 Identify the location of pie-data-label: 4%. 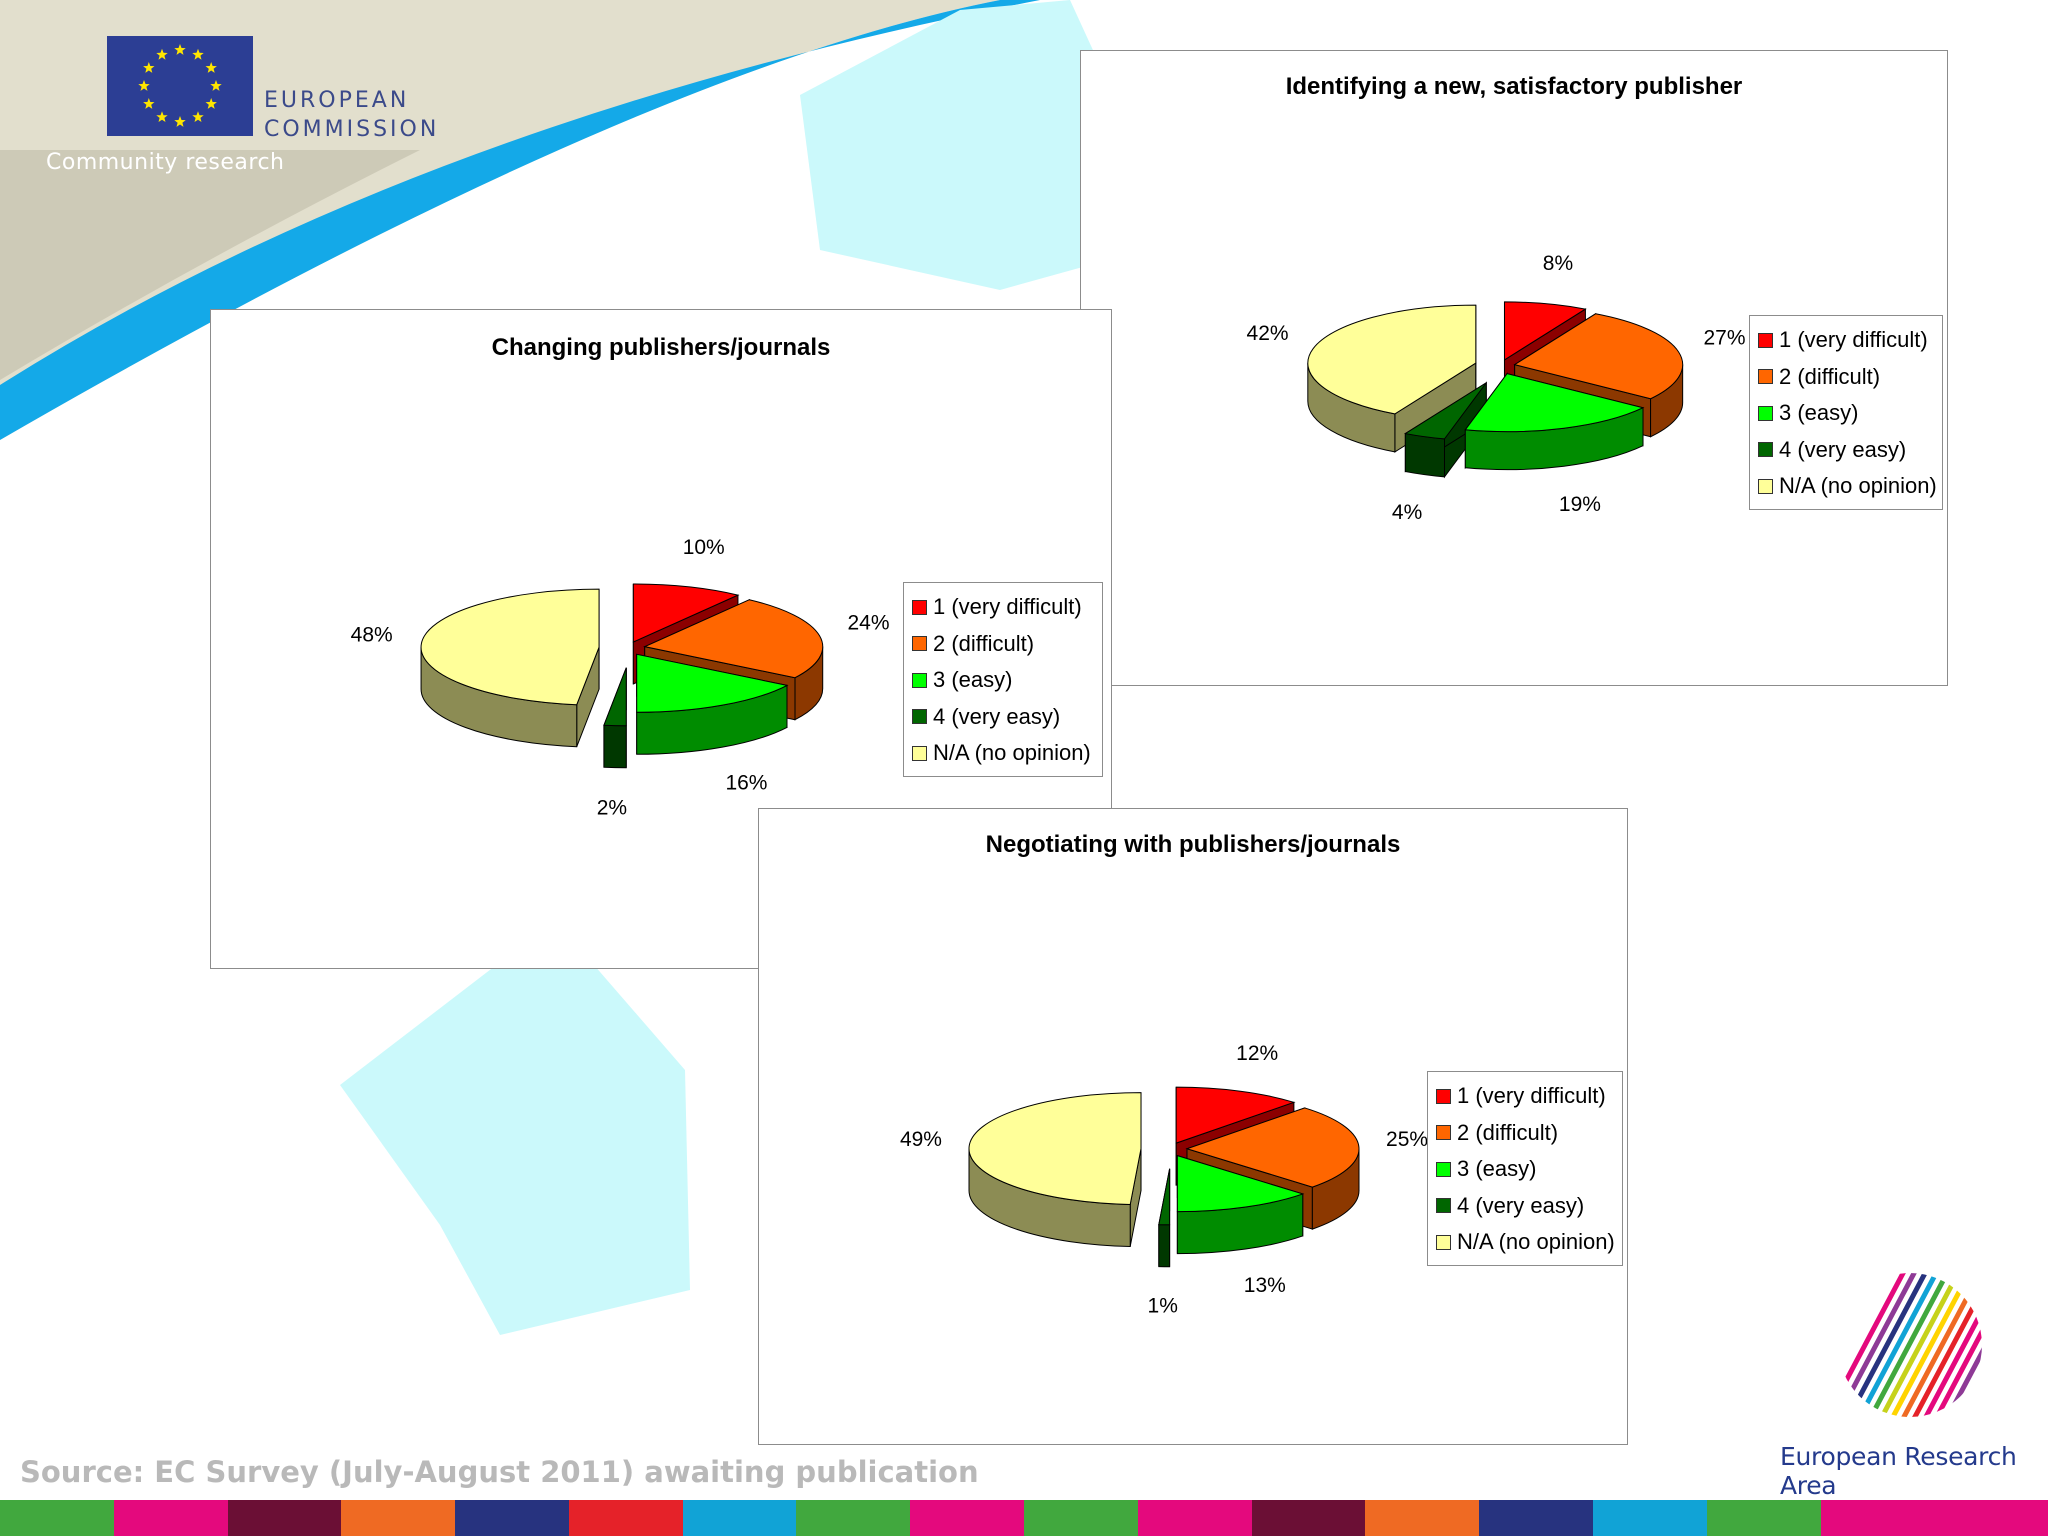
(1407, 512).